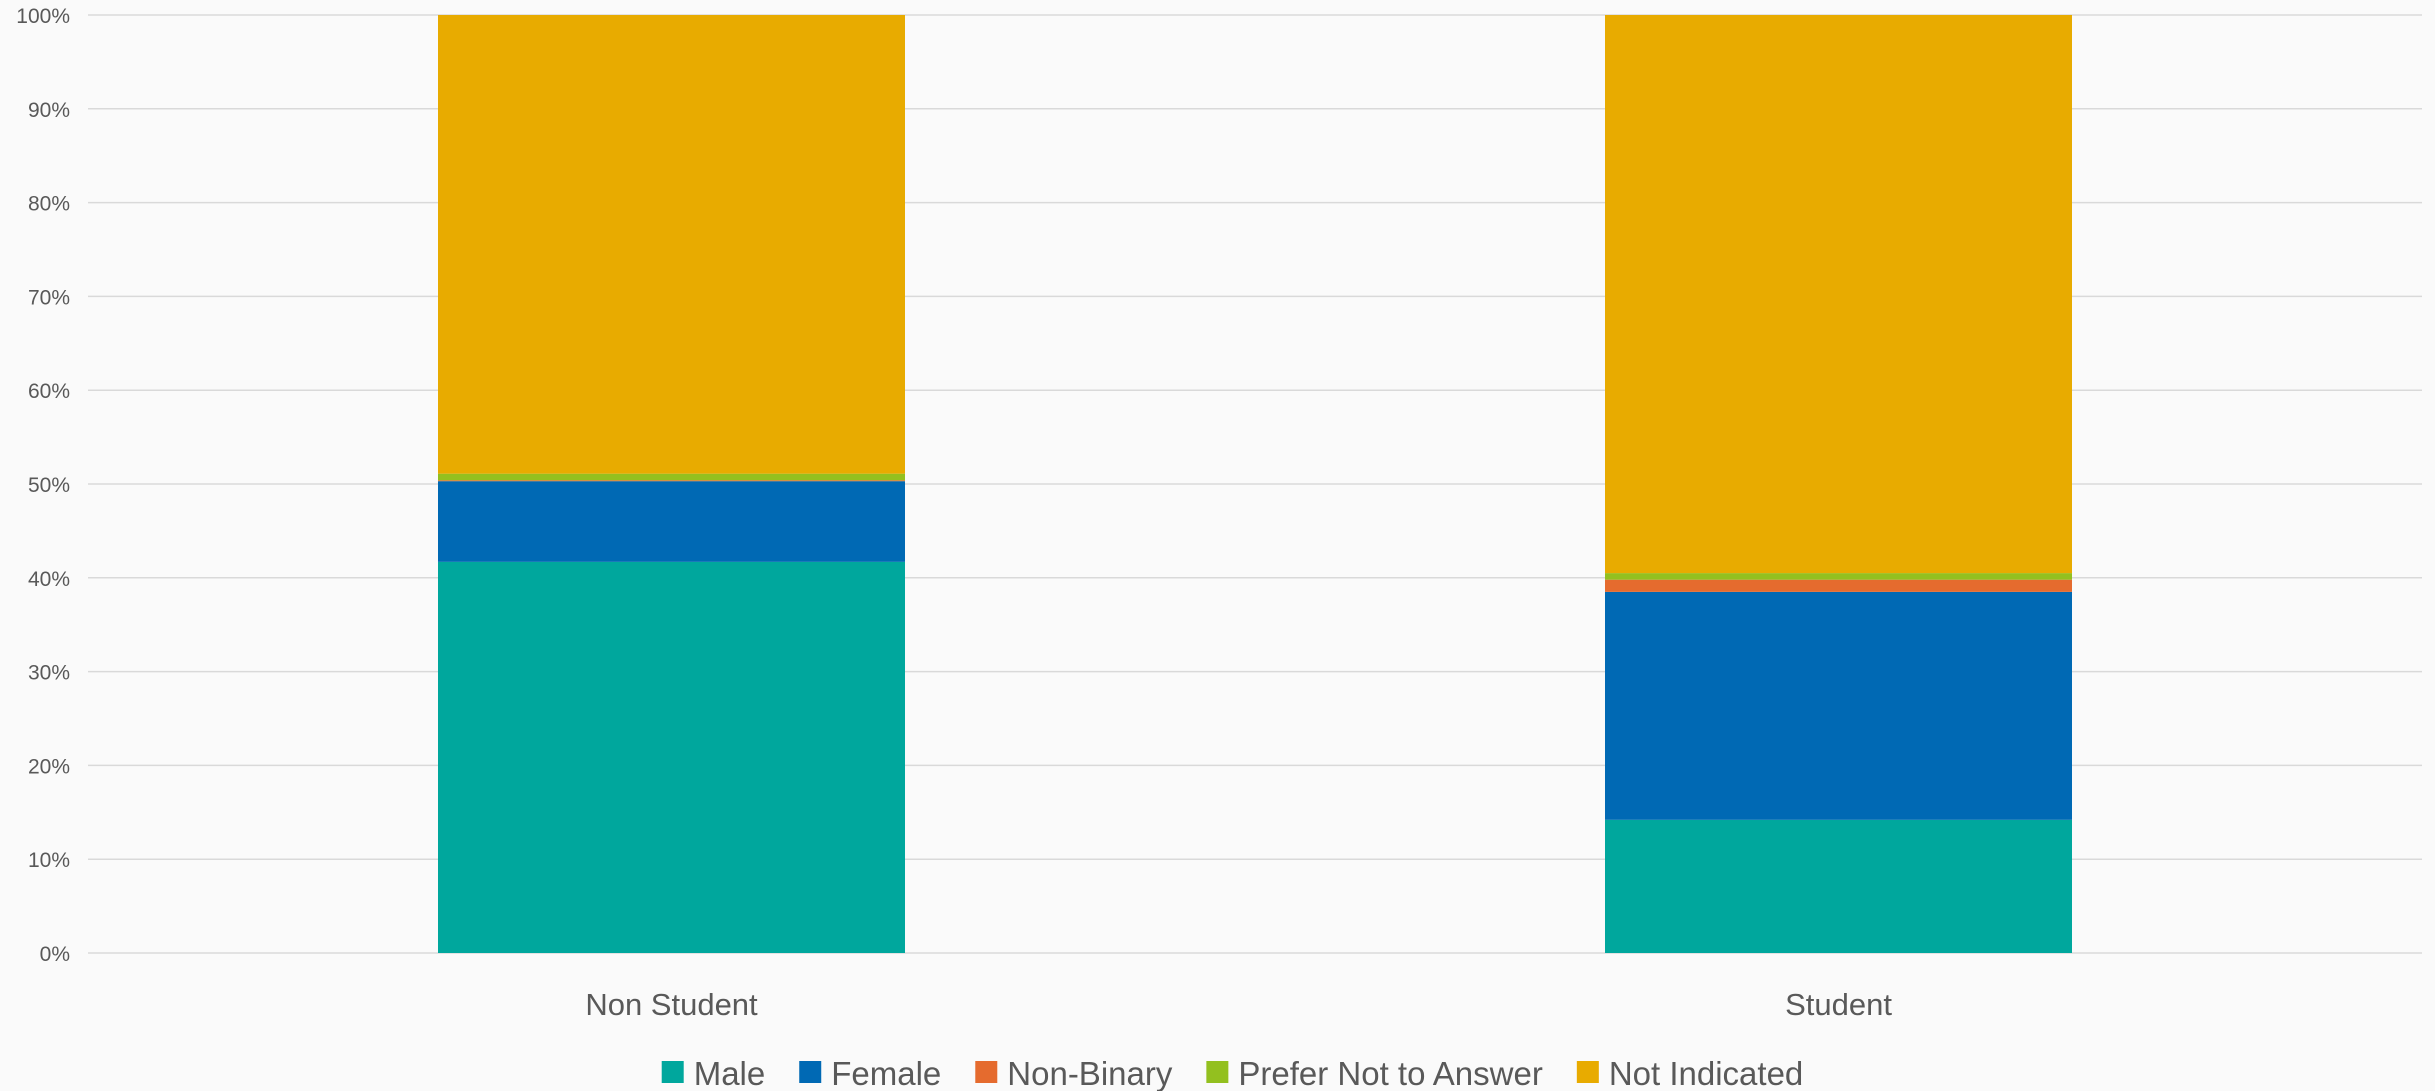 This screenshot has height=1091, width=2435. Describe the element at coordinates (672, 1072) in the screenshot. I see `legend-swatch-male` at that location.